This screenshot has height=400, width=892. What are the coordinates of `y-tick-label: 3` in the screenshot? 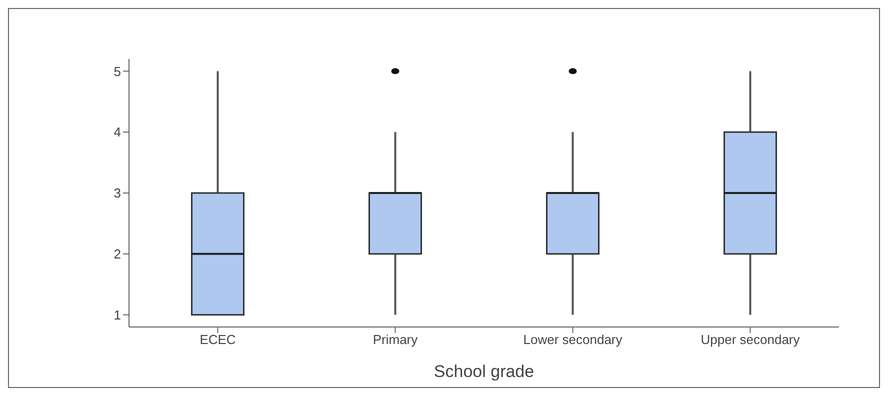 It's located at (117, 193).